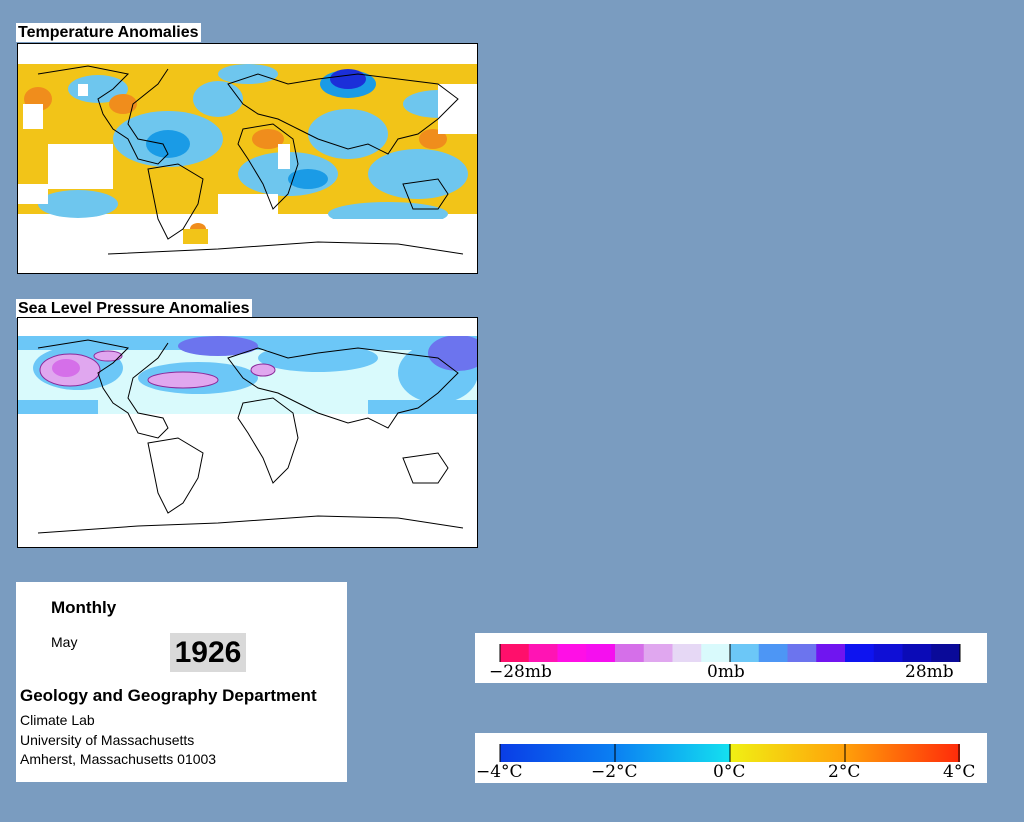 This screenshot has height=822, width=1024. I want to click on temperature-legend-label-0: −4°C, so click(499, 772).